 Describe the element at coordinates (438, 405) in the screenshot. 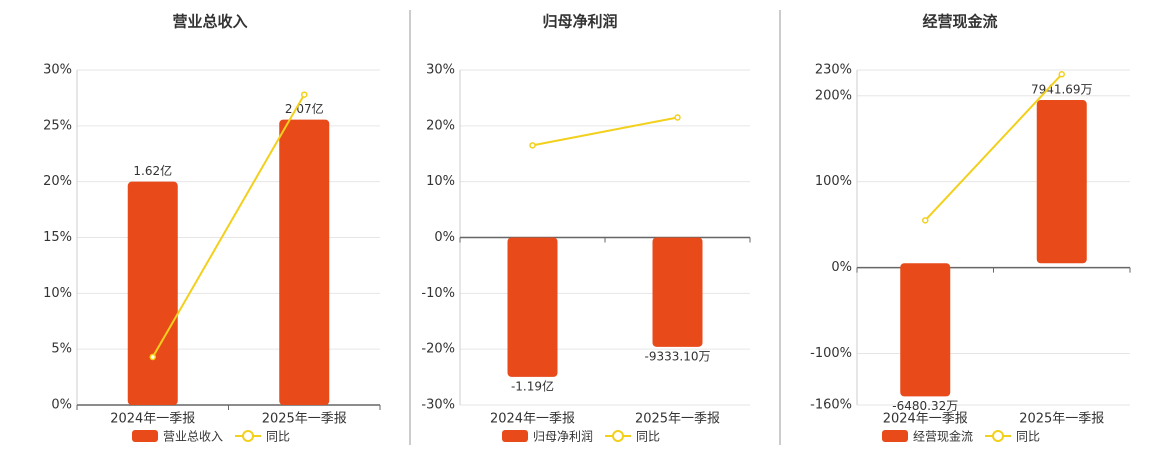

I see `y-tick-label: -30%` at that location.